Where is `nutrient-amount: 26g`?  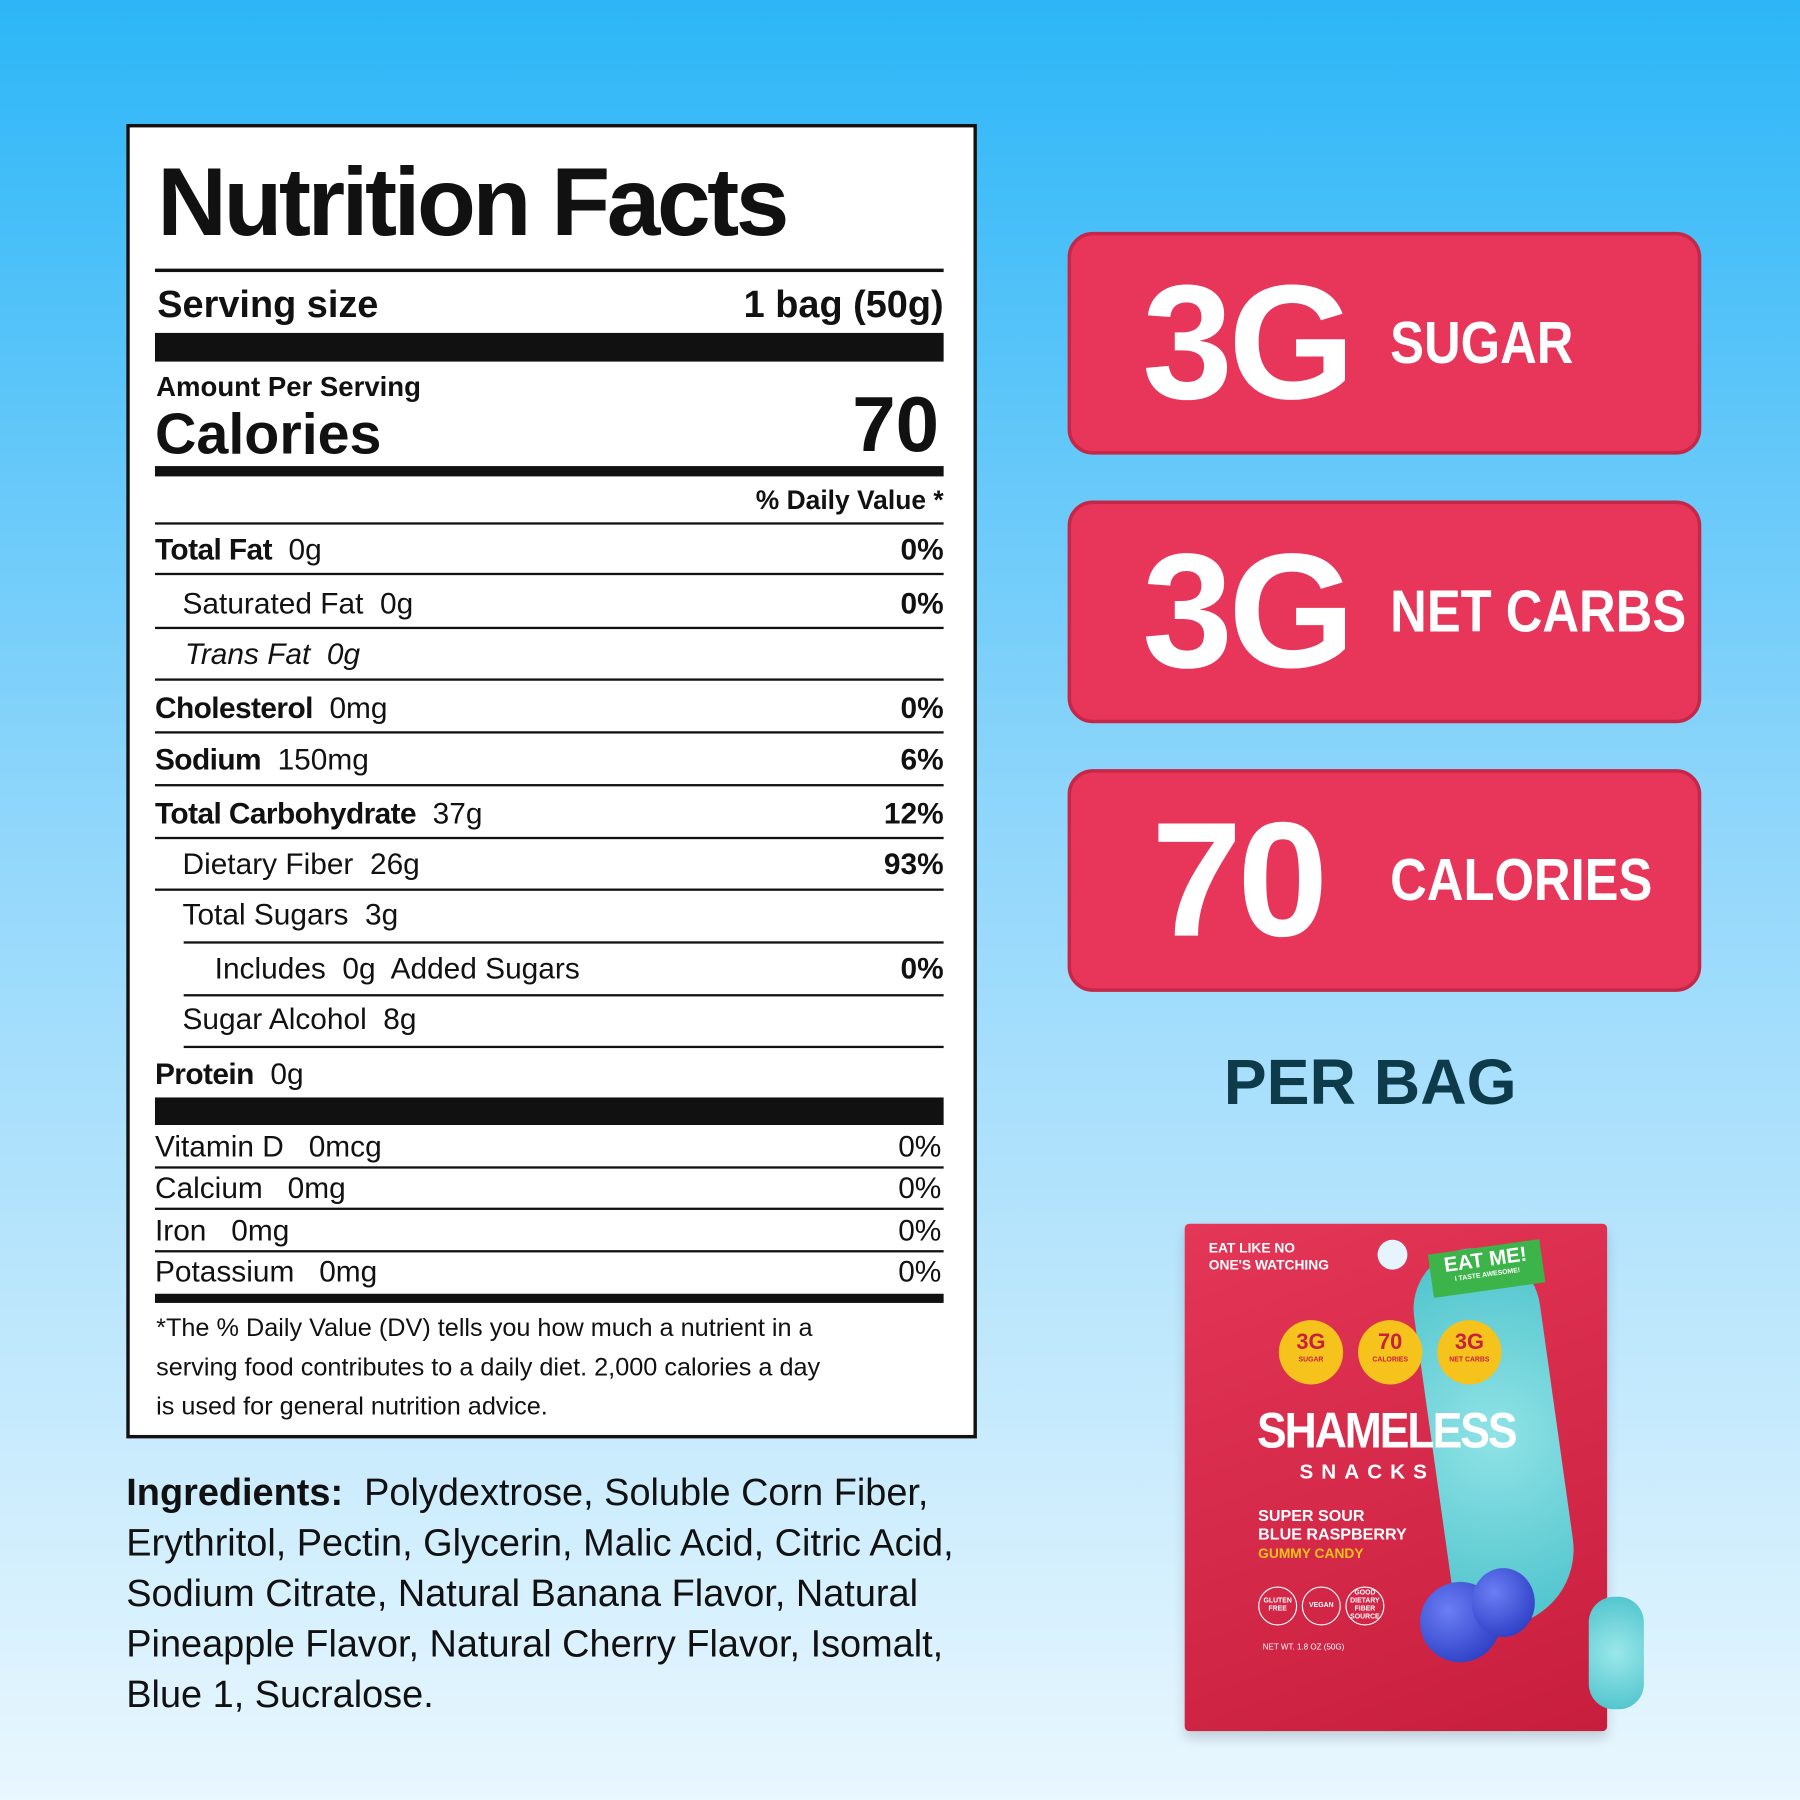 nutrient-amount: 26g is located at coordinates (394, 864).